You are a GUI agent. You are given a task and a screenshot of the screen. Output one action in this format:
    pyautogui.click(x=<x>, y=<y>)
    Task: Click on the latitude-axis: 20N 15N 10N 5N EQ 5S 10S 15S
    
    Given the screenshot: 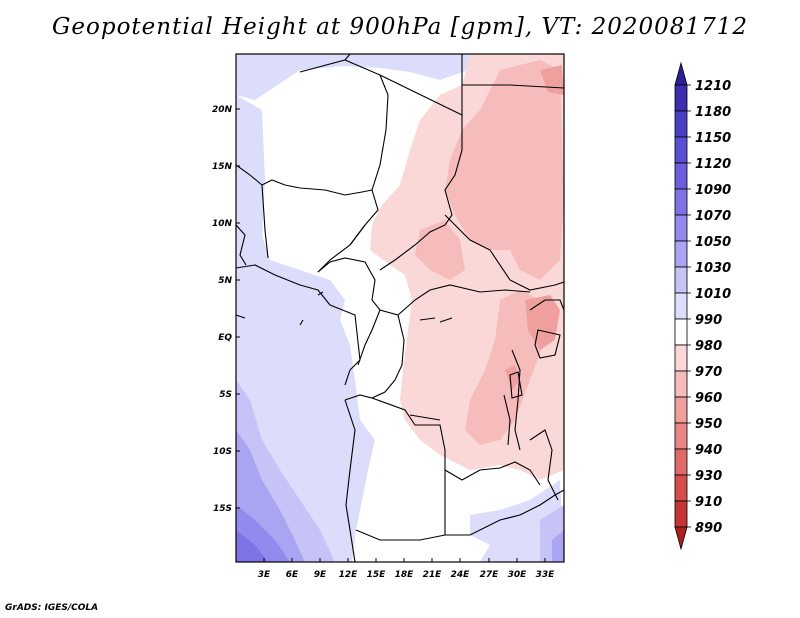 What is the action you would take?
    pyautogui.click(x=226, y=309)
    